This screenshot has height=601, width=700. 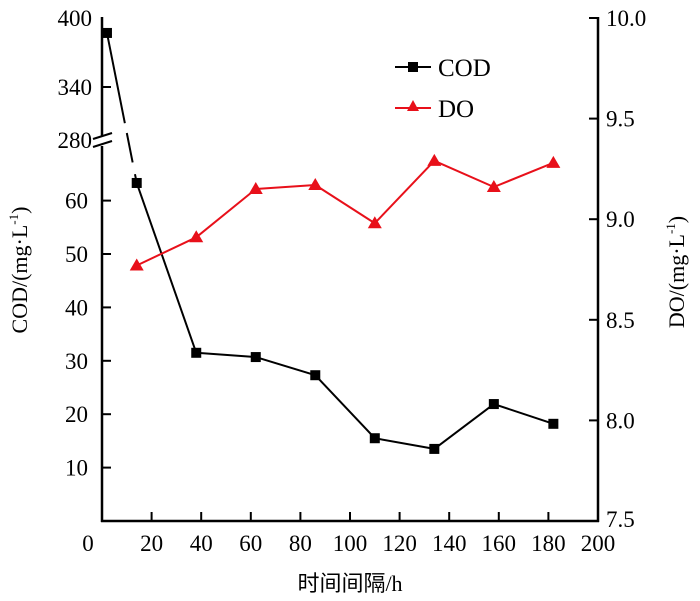 What do you see at coordinates (617, 269) in the screenshot?
I see `right-y-ticks: 7.5 8.0 8.5 9.0 9.5 10.0` at bounding box center [617, 269].